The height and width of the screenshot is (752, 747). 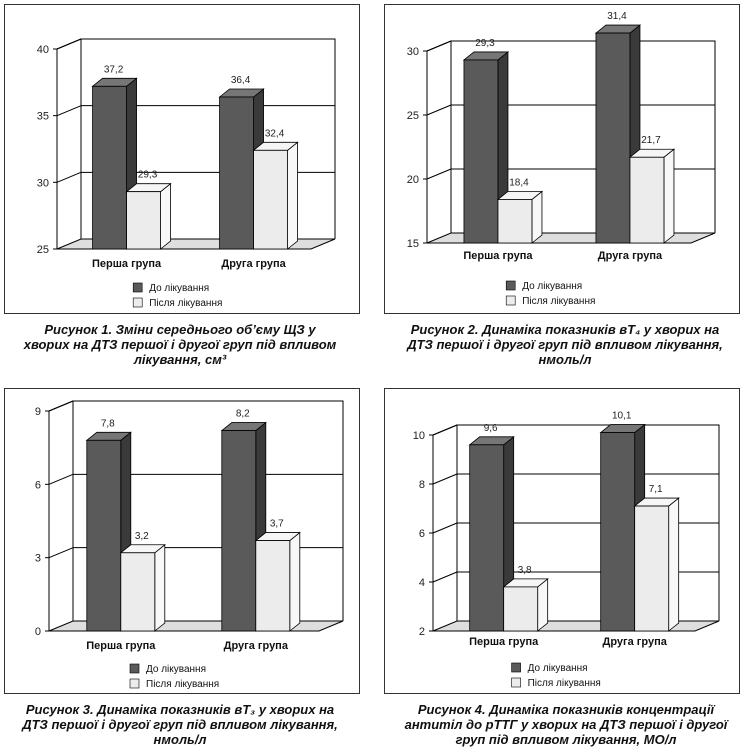 I want to click on data-label: 31,4, so click(x=617, y=16).